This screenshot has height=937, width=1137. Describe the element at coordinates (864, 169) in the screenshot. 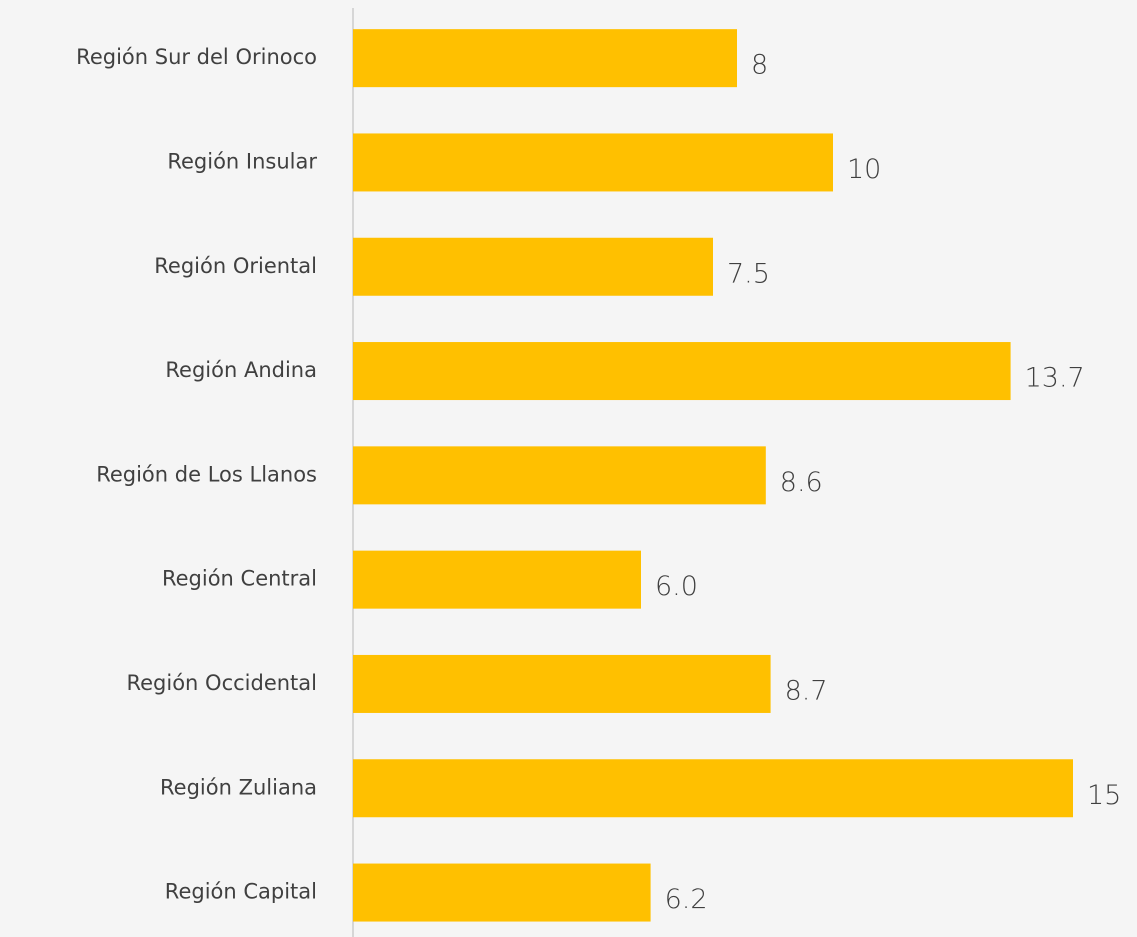

I see `value-label: 10` at that location.